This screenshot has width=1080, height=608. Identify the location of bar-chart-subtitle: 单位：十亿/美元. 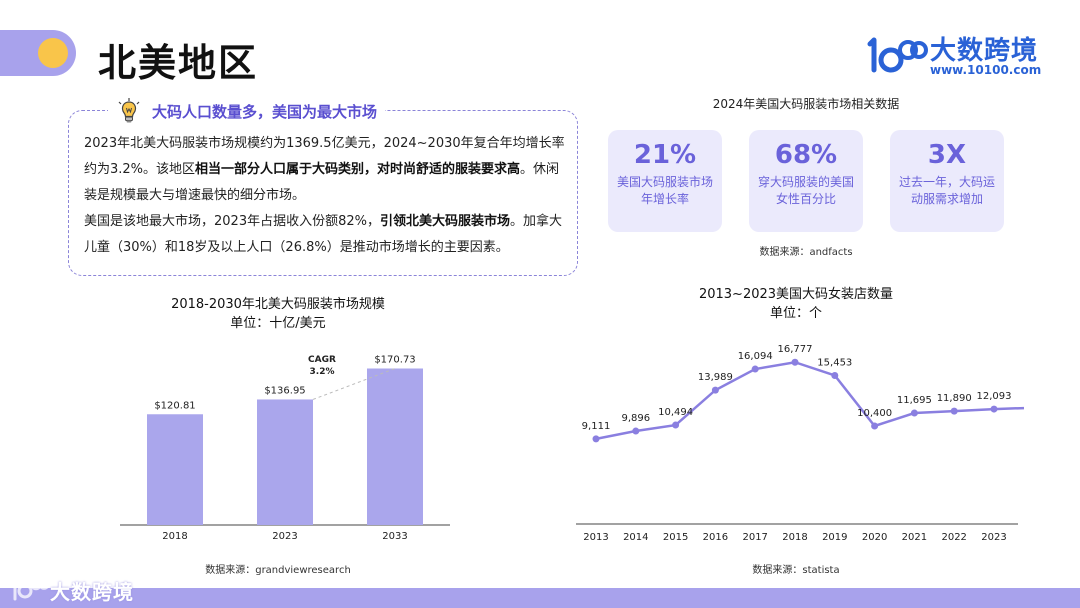
(278, 323).